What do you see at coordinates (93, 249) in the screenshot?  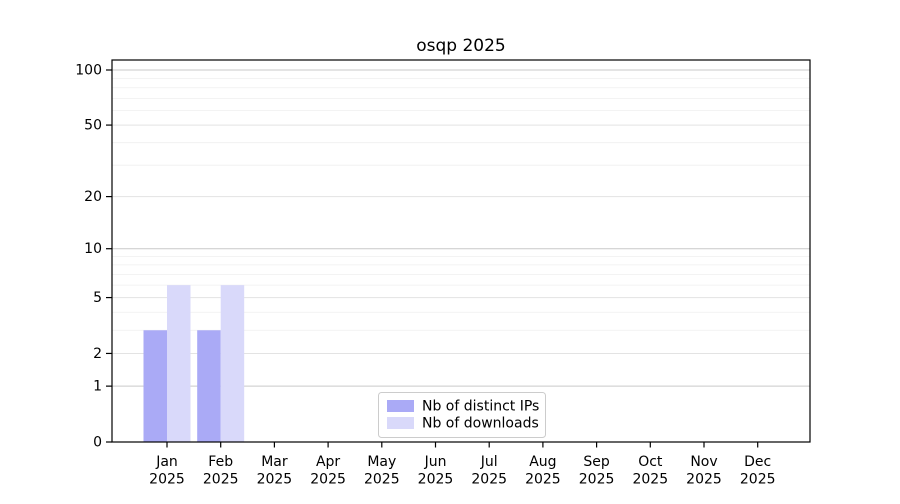 I see `y-tick-label: 10` at bounding box center [93, 249].